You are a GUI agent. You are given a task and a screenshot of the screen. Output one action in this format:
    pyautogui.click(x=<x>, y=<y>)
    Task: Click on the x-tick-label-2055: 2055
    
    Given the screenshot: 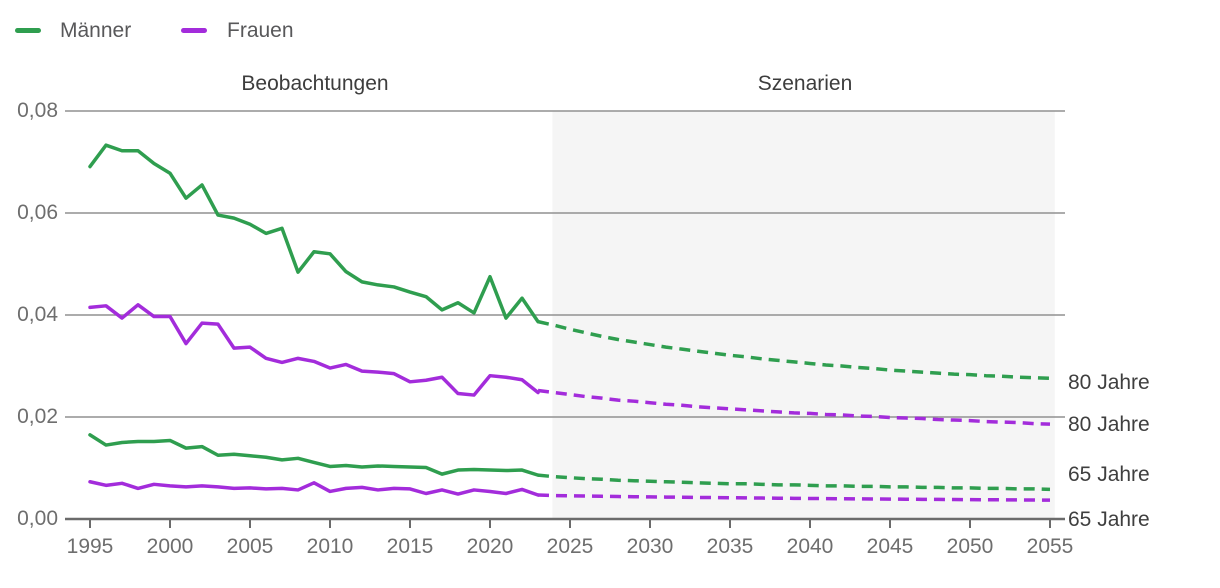 What is the action you would take?
    pyautogui.click(x=1050, y=546)
    